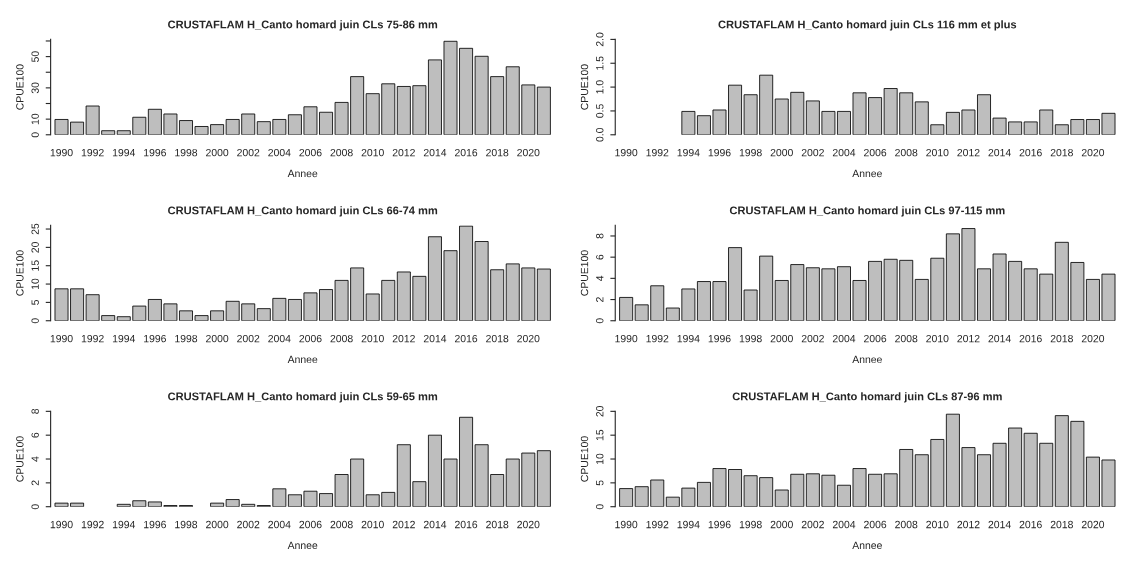 The height and width of the screenshot is (563, 1125). Describe the element at coordinates (35, 88) in the screenshot. I see `y-tick-label: 30` at that location.